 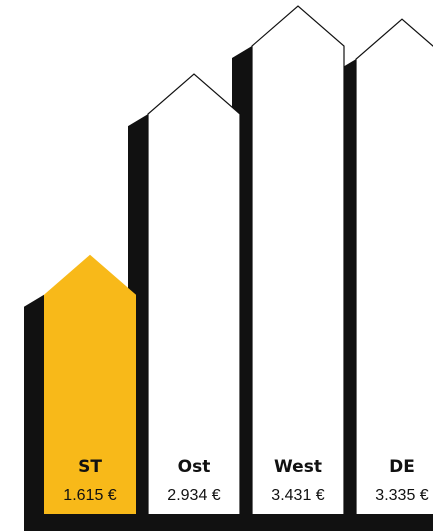 What do you see at coordinates (298, 467) in the screenshot?
I see `category-label-west: West` at bounding box center [298, 467].